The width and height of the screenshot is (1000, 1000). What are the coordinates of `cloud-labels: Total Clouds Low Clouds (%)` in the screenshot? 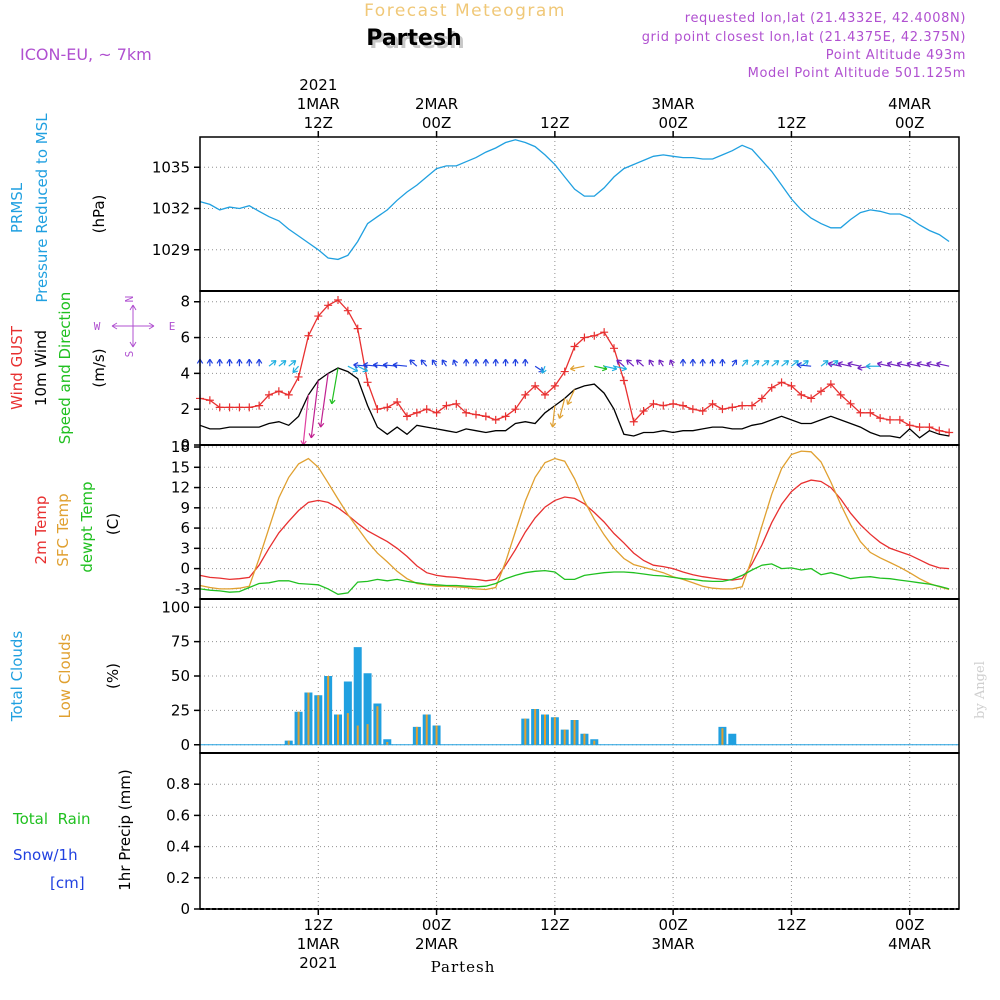 It's located at (65, 677).